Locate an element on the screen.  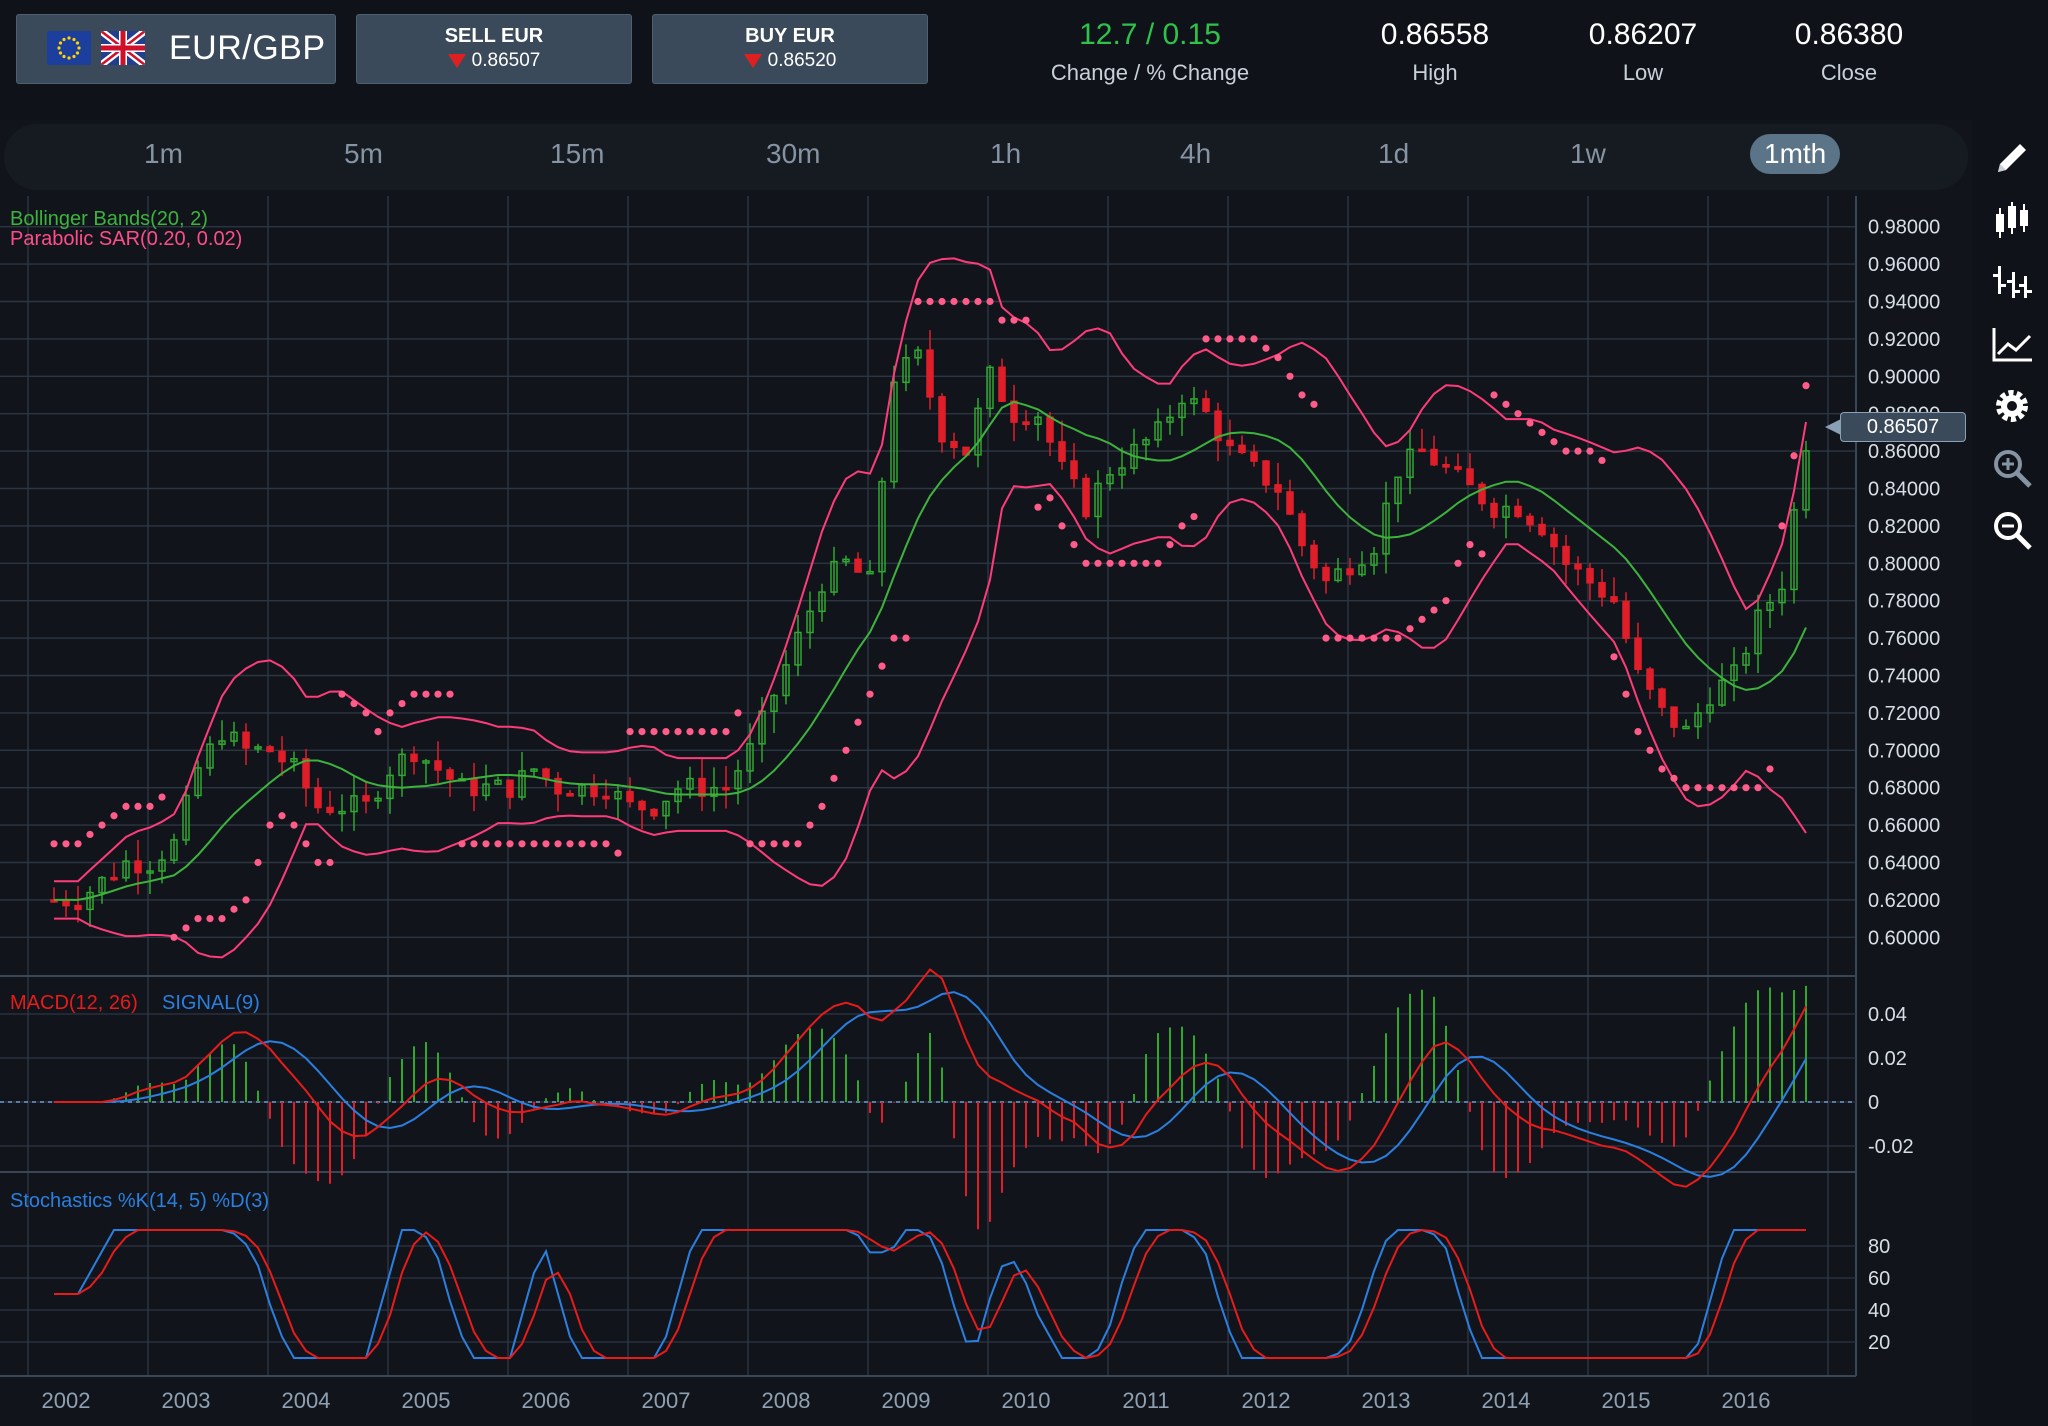
year-axis-label: 2014 is located at coordinates (1506, 1400).